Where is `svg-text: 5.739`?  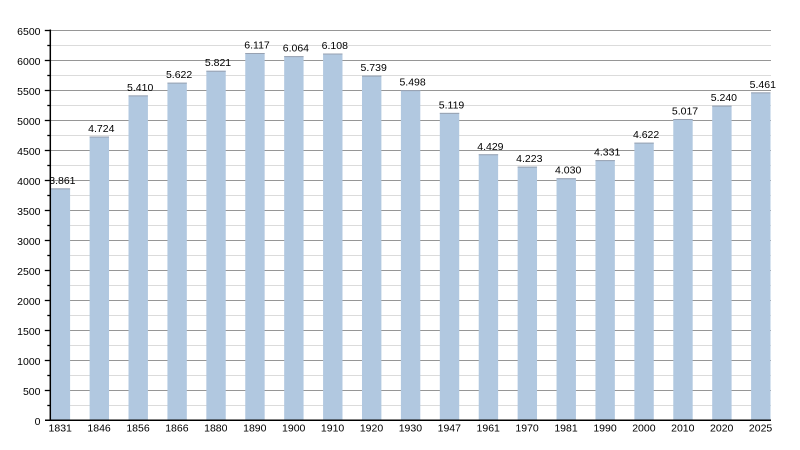 svg-text: 5.739 is located at coordinates (374, 68).